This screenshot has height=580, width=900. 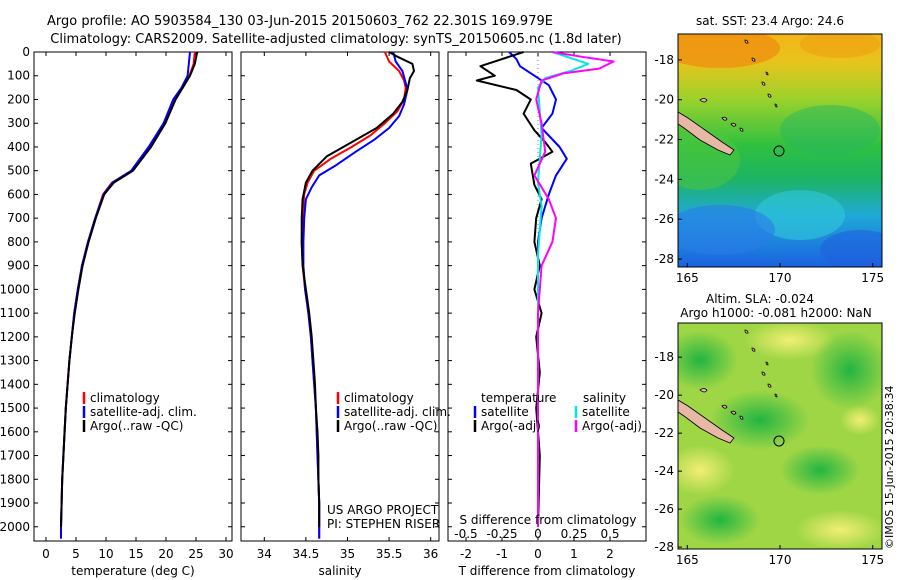 What do you see at coordinates (18, 123) in the screenshot?
I see `y-tick-label: 300` at bounding box center [18, 123].